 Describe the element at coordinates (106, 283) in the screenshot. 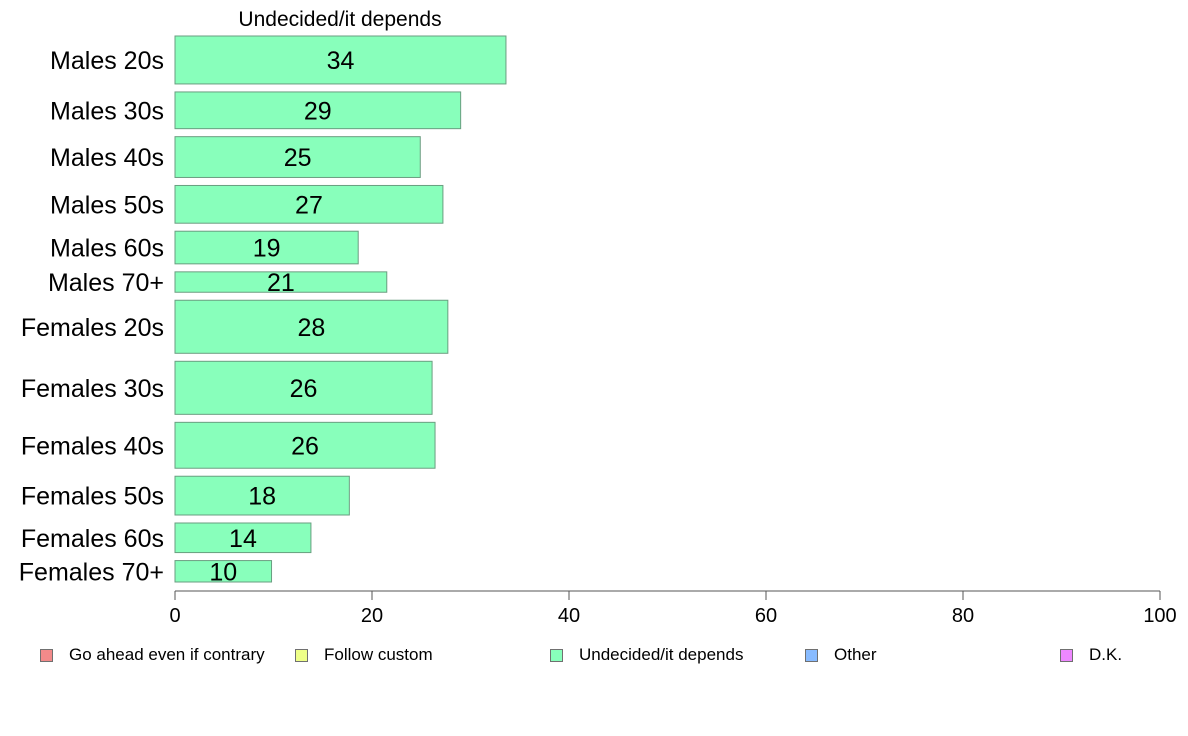

I see `category-label: Males 70+` at that location.